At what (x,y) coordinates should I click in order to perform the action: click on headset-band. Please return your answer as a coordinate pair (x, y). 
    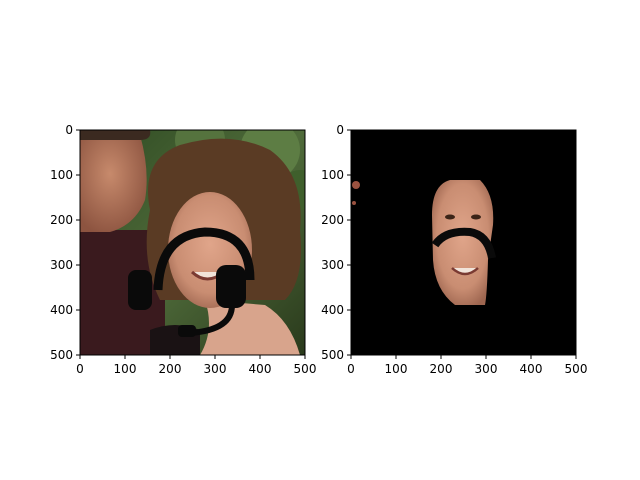
    Looking at the image, I should click on (204, 259).